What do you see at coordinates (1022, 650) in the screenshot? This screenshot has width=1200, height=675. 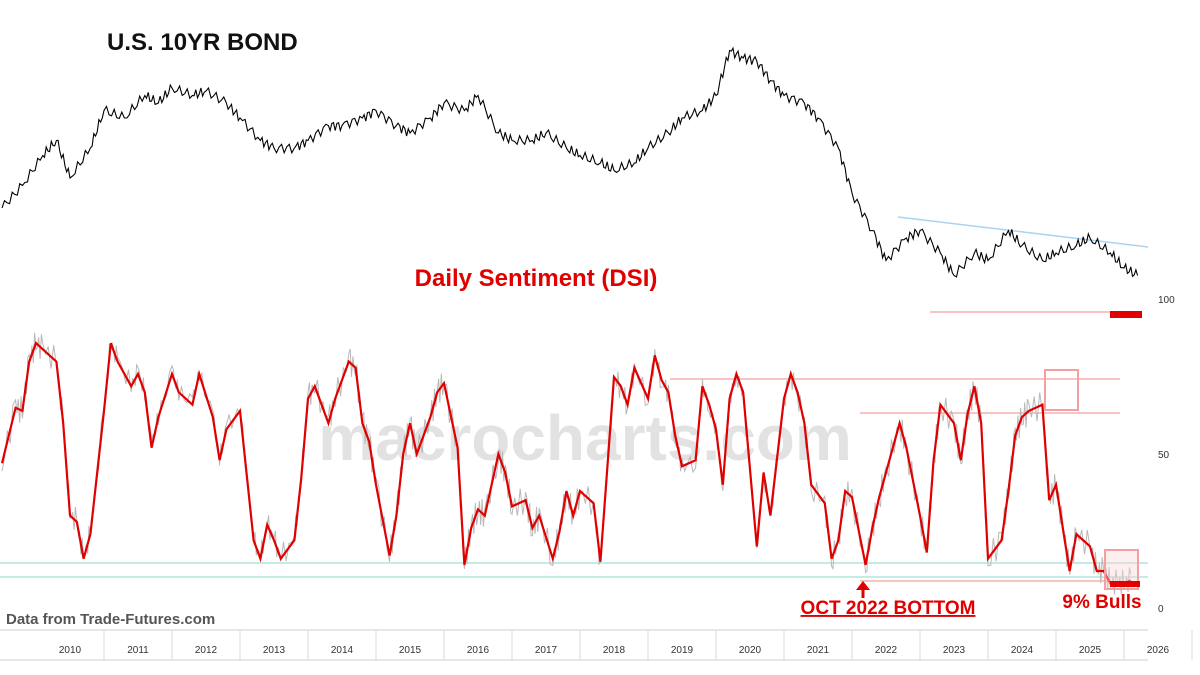 I see `x-tick-label: 2024` at bounding box center [1022, 650].